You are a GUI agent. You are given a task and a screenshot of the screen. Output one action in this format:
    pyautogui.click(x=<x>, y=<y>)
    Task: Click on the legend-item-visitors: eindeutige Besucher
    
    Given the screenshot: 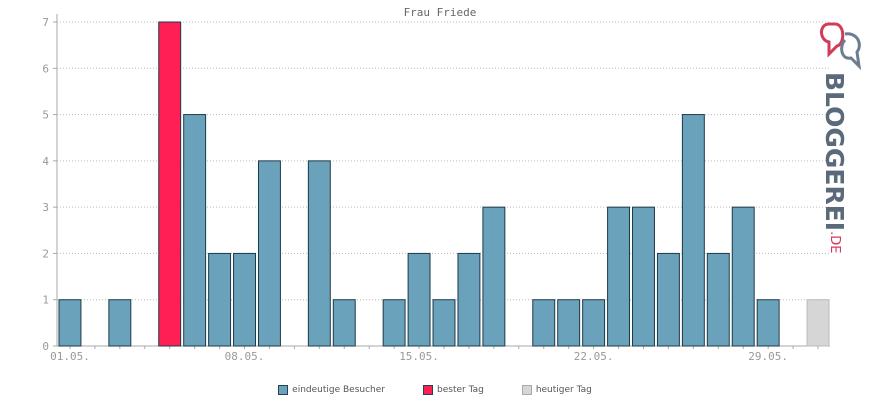 What is the action you would take?
    pyautogui.click(x=331, y=390)
    